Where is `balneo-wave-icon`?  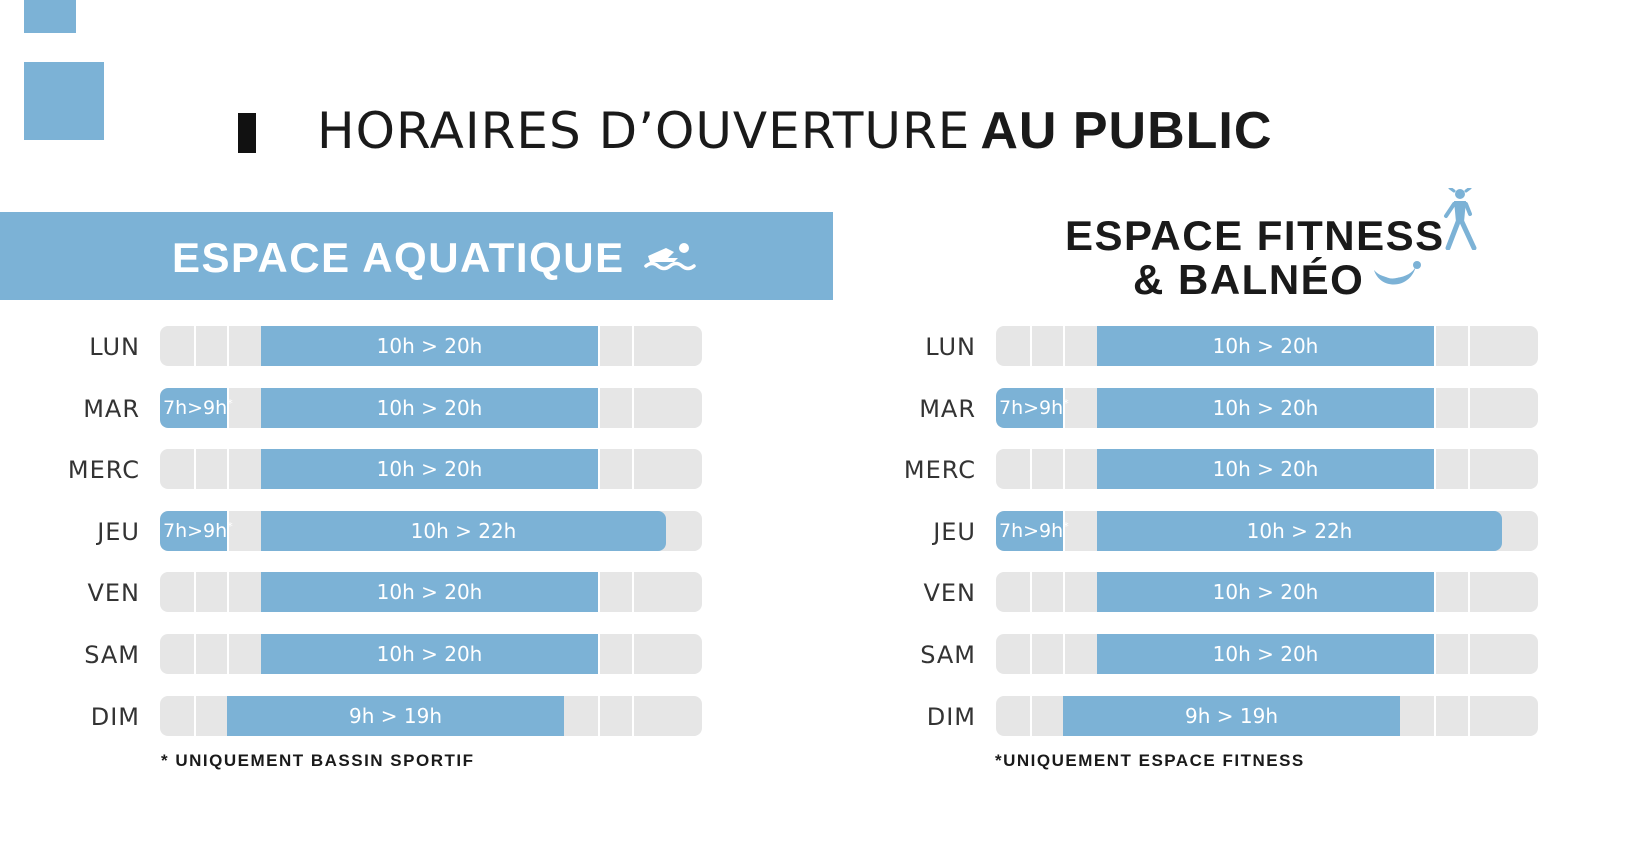
balneo-wave-icon is located at coordinates (1397, 273).